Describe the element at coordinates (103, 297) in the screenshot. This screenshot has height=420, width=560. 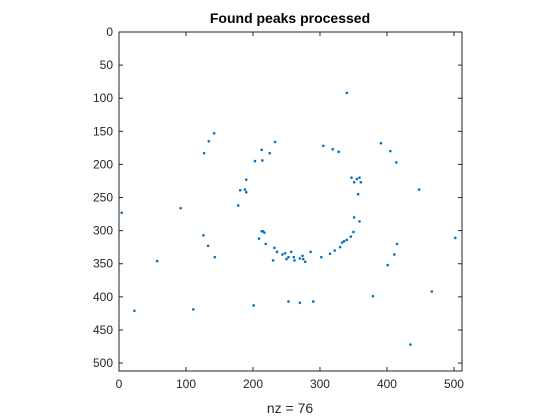
I see `y-tick-label: 400` at that location.